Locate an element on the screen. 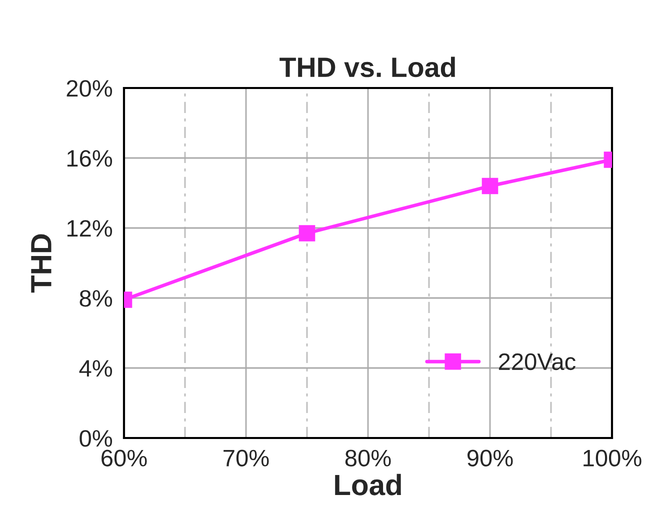 The width and height of the screenshot is (652, 521). y-tick-label: 4% is located at coordinates (95, 368).